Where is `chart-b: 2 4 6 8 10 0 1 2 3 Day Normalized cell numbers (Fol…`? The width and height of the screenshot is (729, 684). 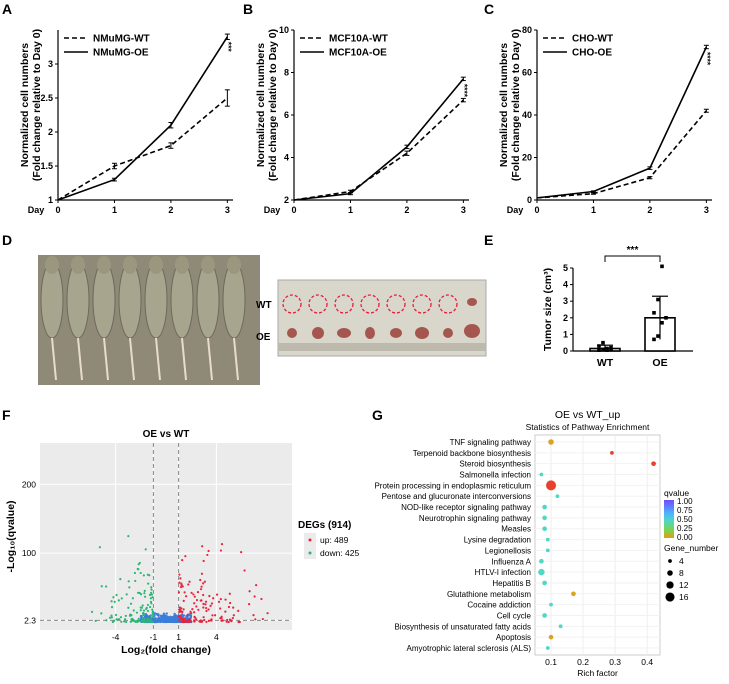
chart-b: 2 4 6 8 10 0 1 2 3 Day Normalized cell numbers (Fol… is located at coordinates (362, 120).